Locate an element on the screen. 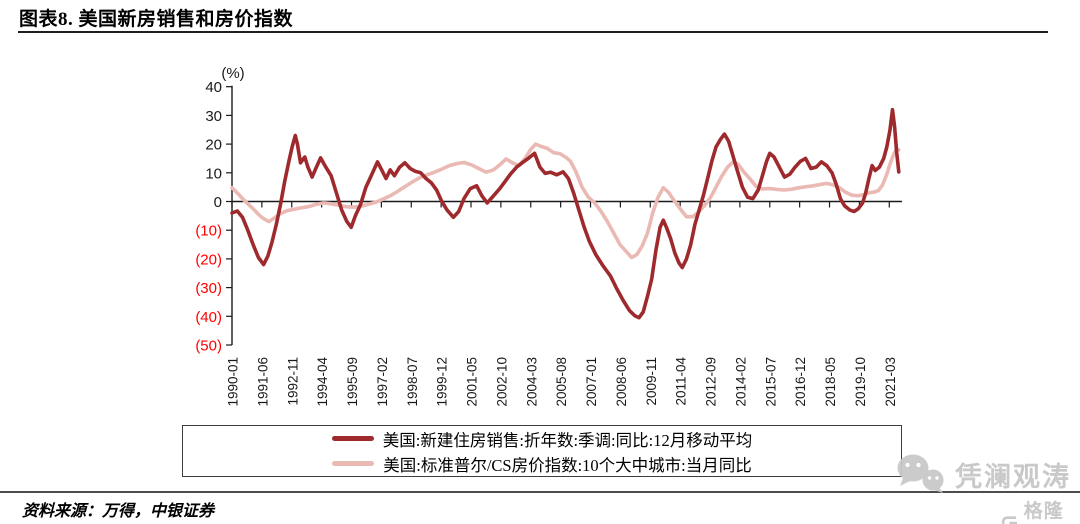 The width and height of the screenshot is (1080, 524). x-tick-label: 2021-03 is located at coordinates (890, 382).